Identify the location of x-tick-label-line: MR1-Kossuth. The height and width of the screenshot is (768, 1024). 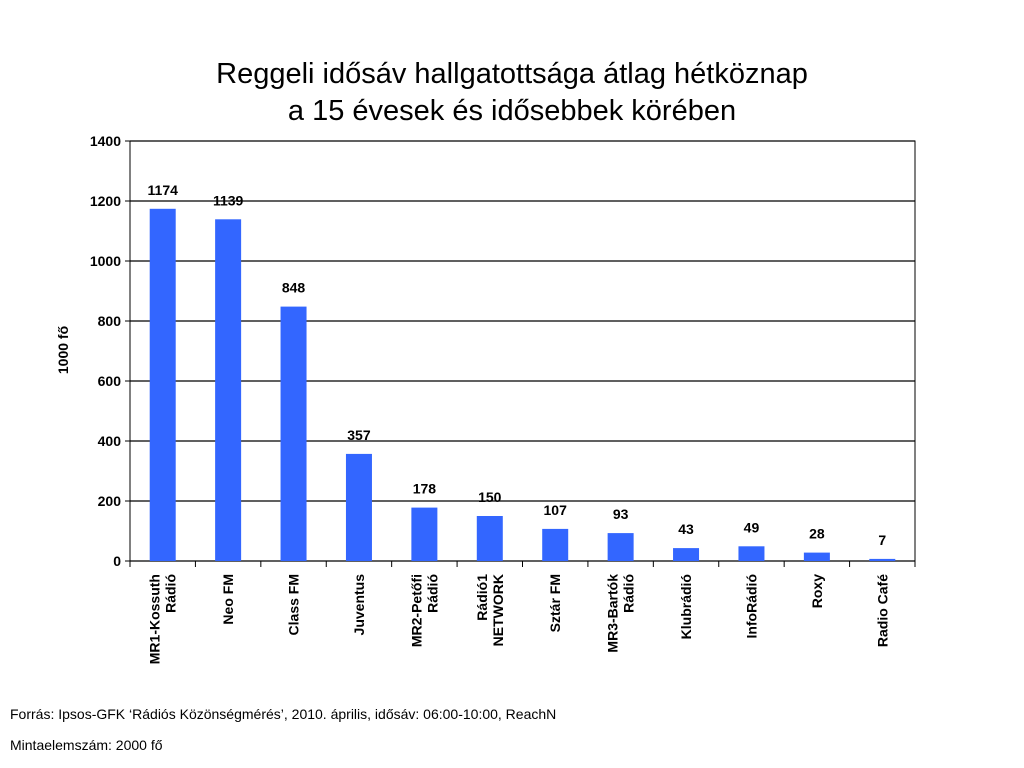
(155, 619).